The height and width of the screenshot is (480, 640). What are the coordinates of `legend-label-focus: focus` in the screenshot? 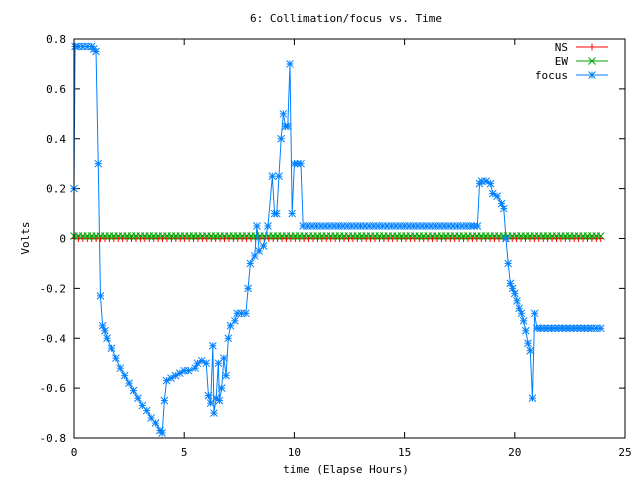 It's located at (551, 75).